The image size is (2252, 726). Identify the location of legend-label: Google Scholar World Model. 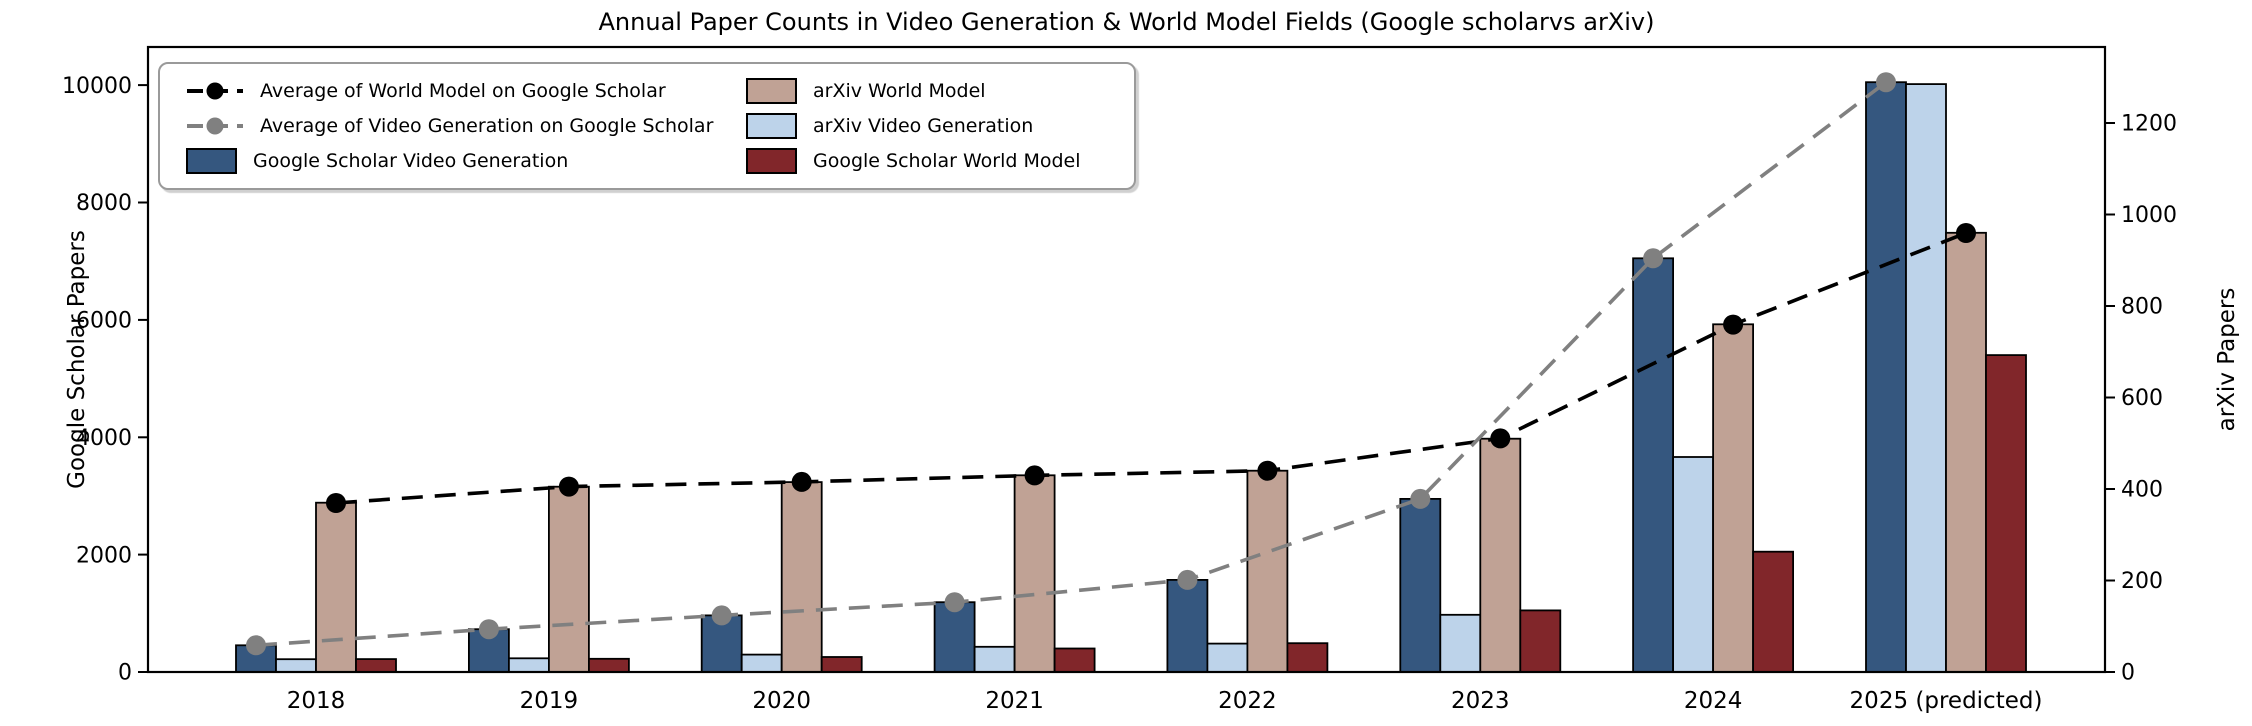
(947, 160).